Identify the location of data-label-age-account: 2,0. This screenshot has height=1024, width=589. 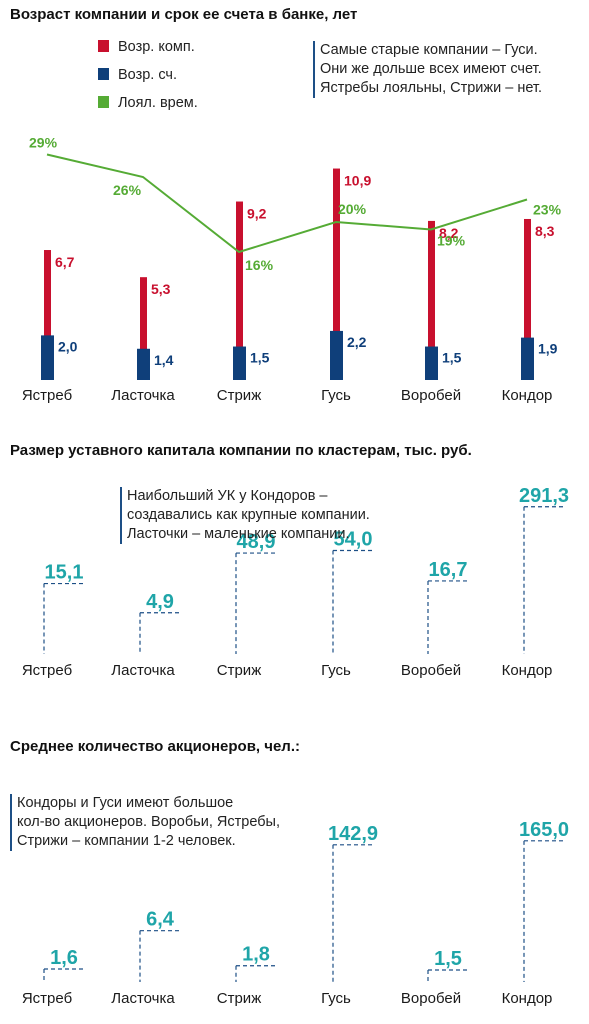
(68, 346).